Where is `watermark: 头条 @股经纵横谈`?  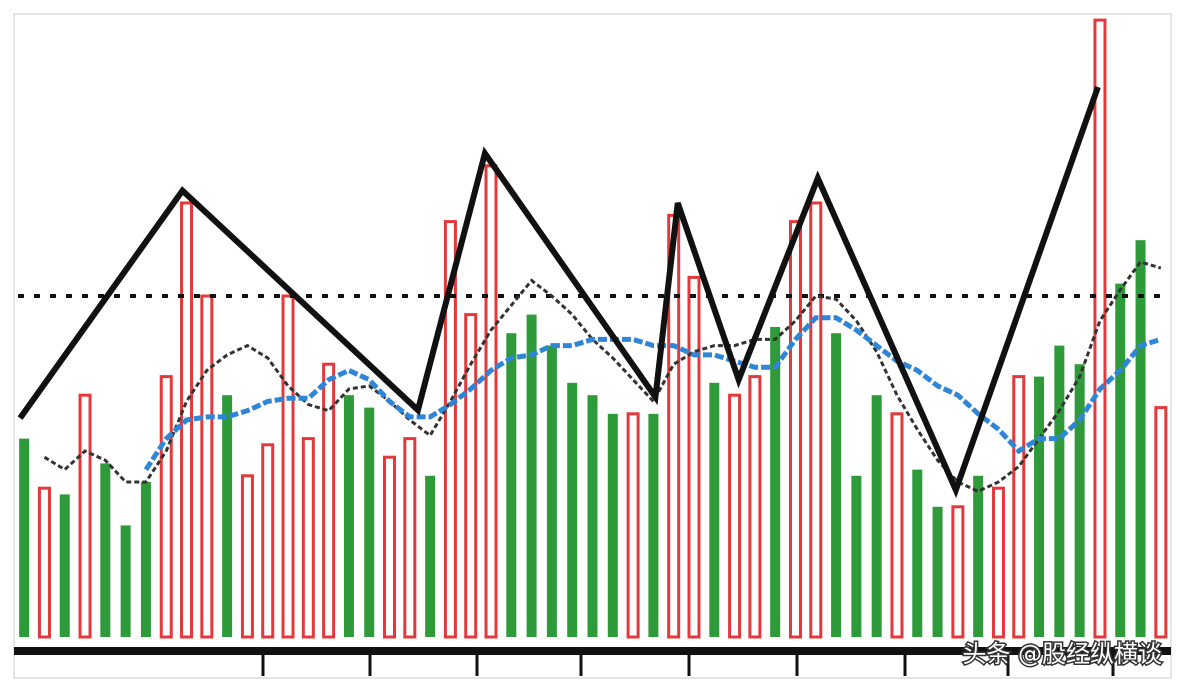
watermark: 头条 @股经纵横谈 is located at coordinates (1062, 654).